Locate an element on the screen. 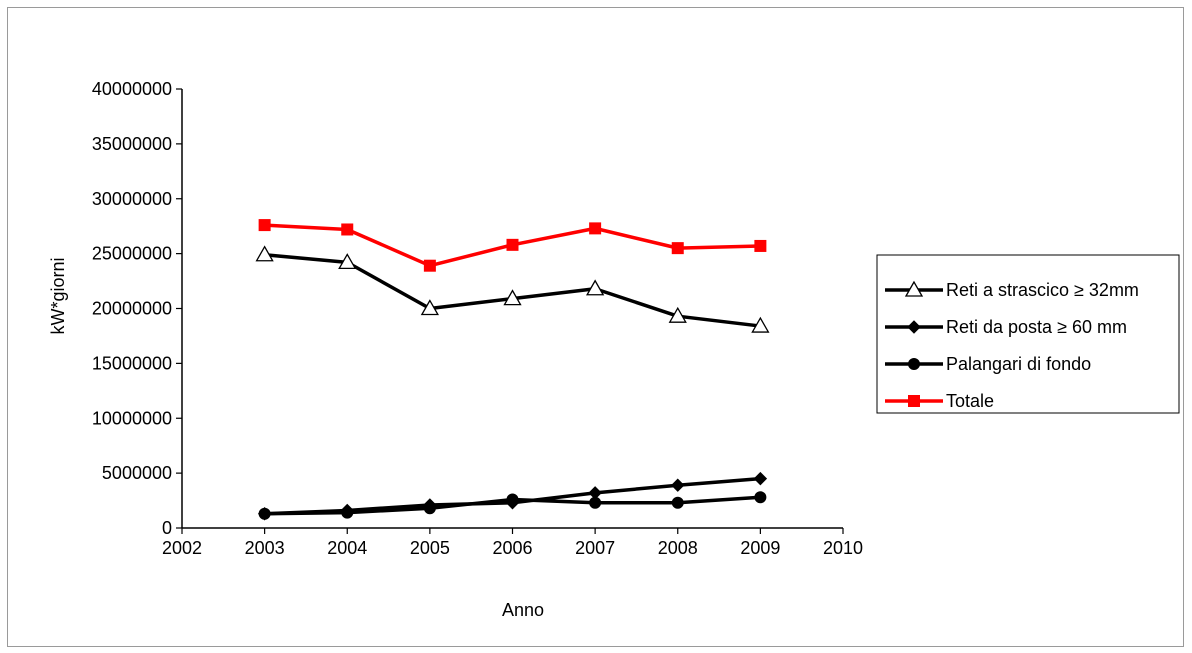 The height and width of the screenshot is (653, 1192). y-tick-label: 30000000 is located at coordinates (132, 199).